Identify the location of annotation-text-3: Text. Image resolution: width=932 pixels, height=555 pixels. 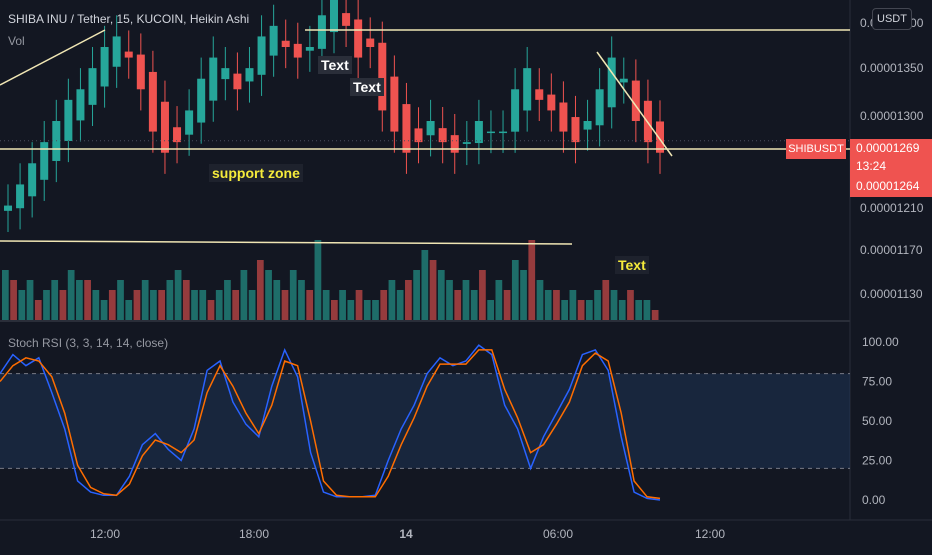
(632, 265).